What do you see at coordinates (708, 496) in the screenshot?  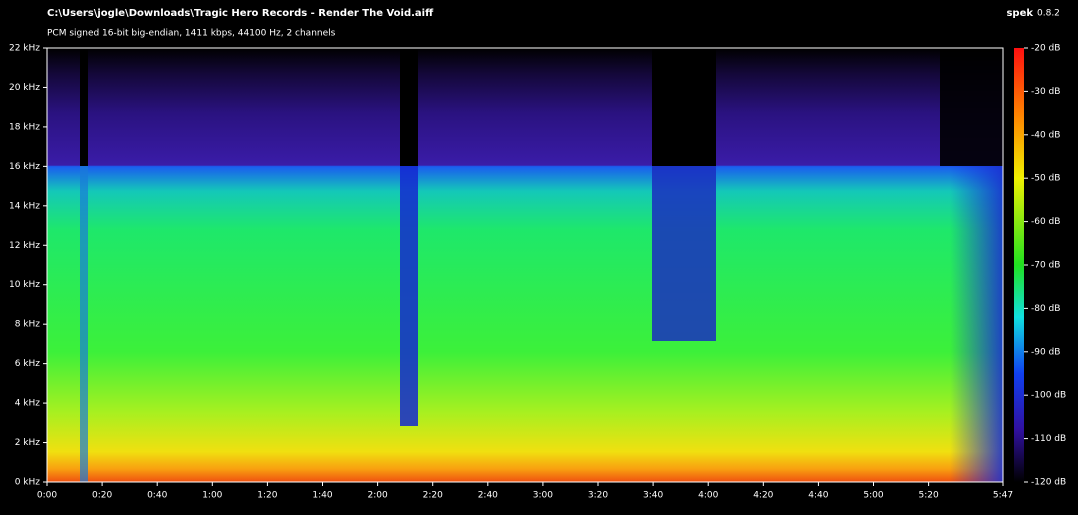 I see `x-tick-label: 4:00` at bounding box center [708, 496].